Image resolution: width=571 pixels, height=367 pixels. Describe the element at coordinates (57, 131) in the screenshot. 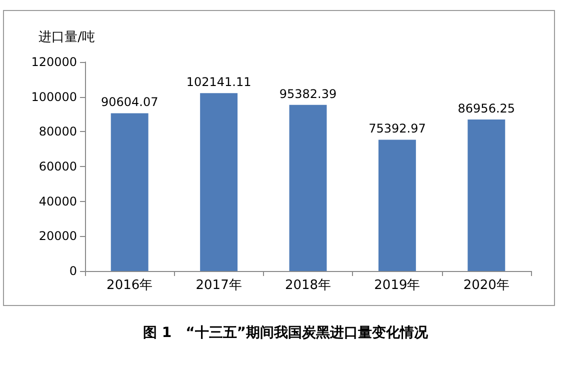

I see `y-tick-label: 80000` at that location.